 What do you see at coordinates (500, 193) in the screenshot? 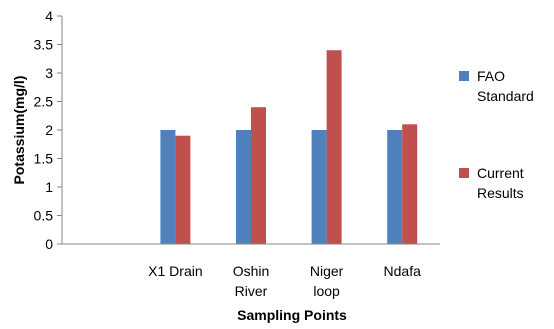
I see `legend-label-current-results: Results` at bounding box center [500, 193].